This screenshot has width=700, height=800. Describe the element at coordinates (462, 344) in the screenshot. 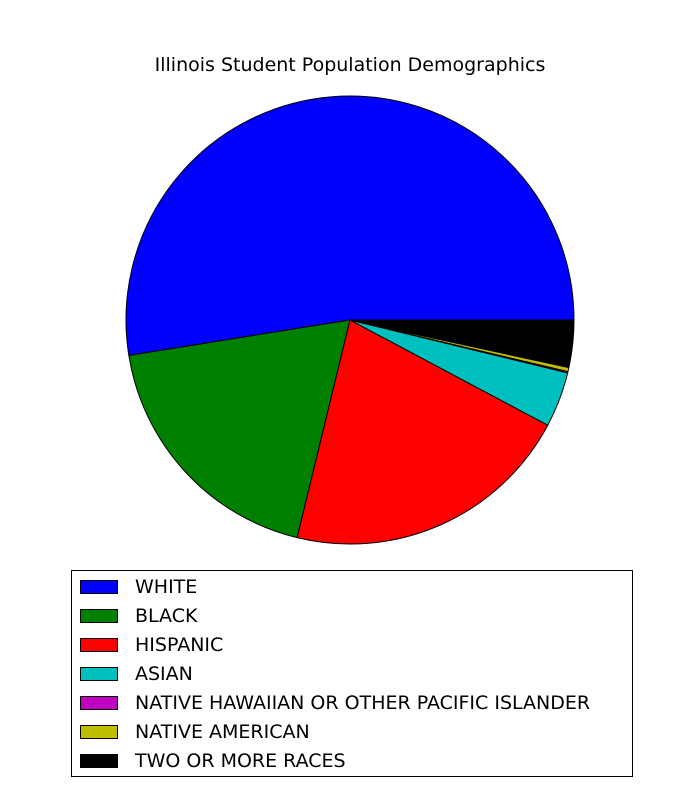

I see `pie-slice-two-or-more-races` at that location.